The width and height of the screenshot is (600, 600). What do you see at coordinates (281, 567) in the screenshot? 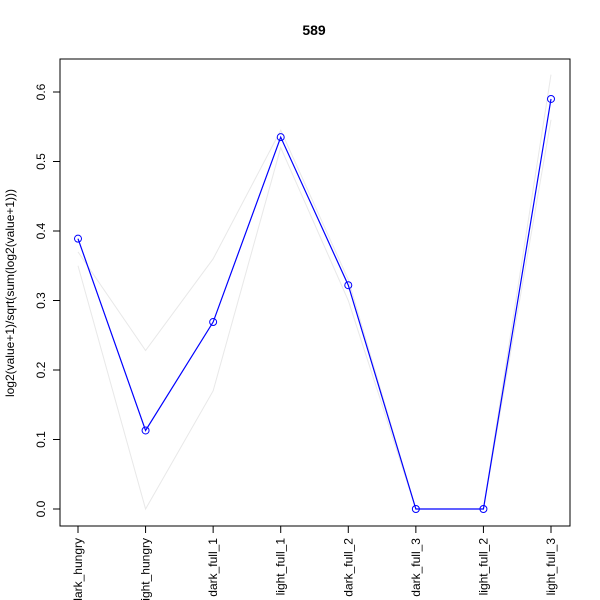
I see `x-tick-label: light_full_1` at bounding box center [281, 567].